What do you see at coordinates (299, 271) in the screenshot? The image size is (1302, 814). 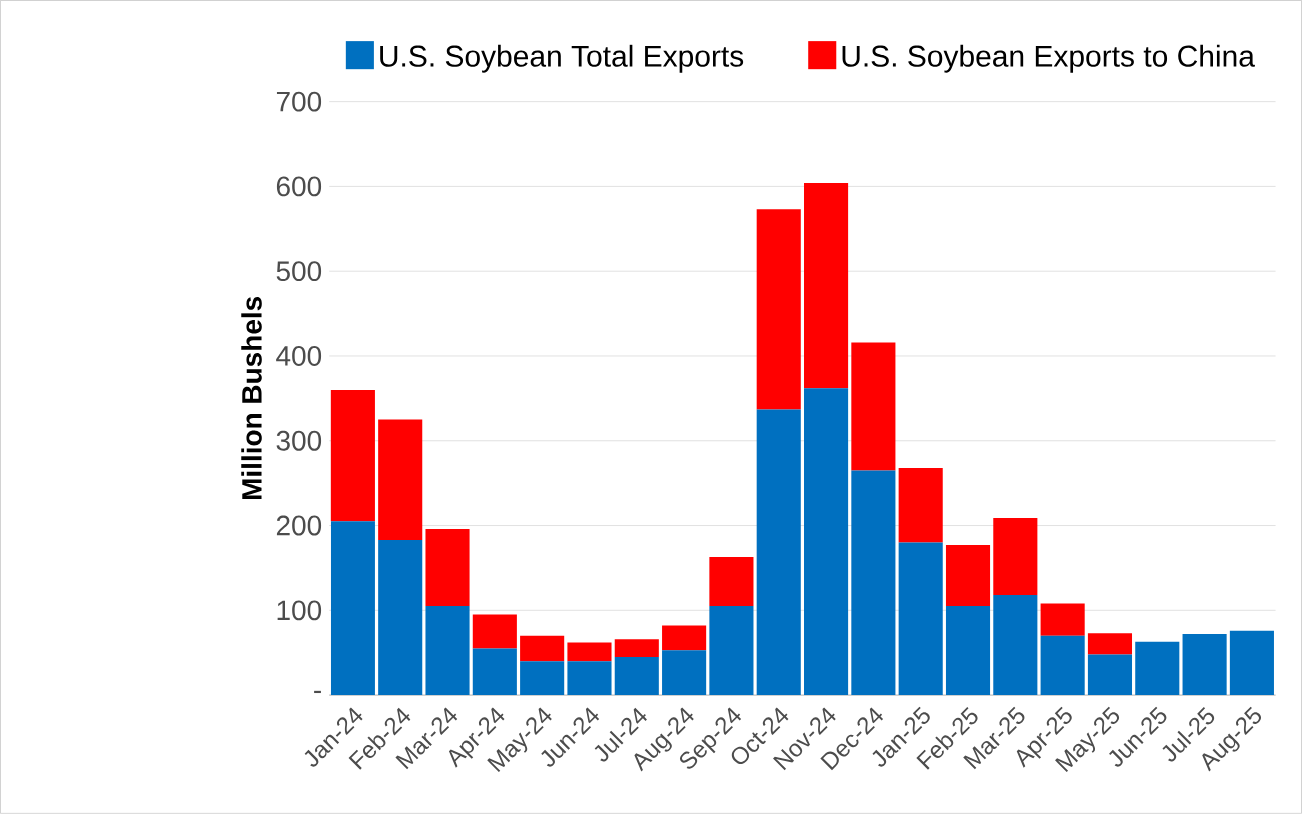 I see `y-tick-label: 500` at bounding box center [299, 271].